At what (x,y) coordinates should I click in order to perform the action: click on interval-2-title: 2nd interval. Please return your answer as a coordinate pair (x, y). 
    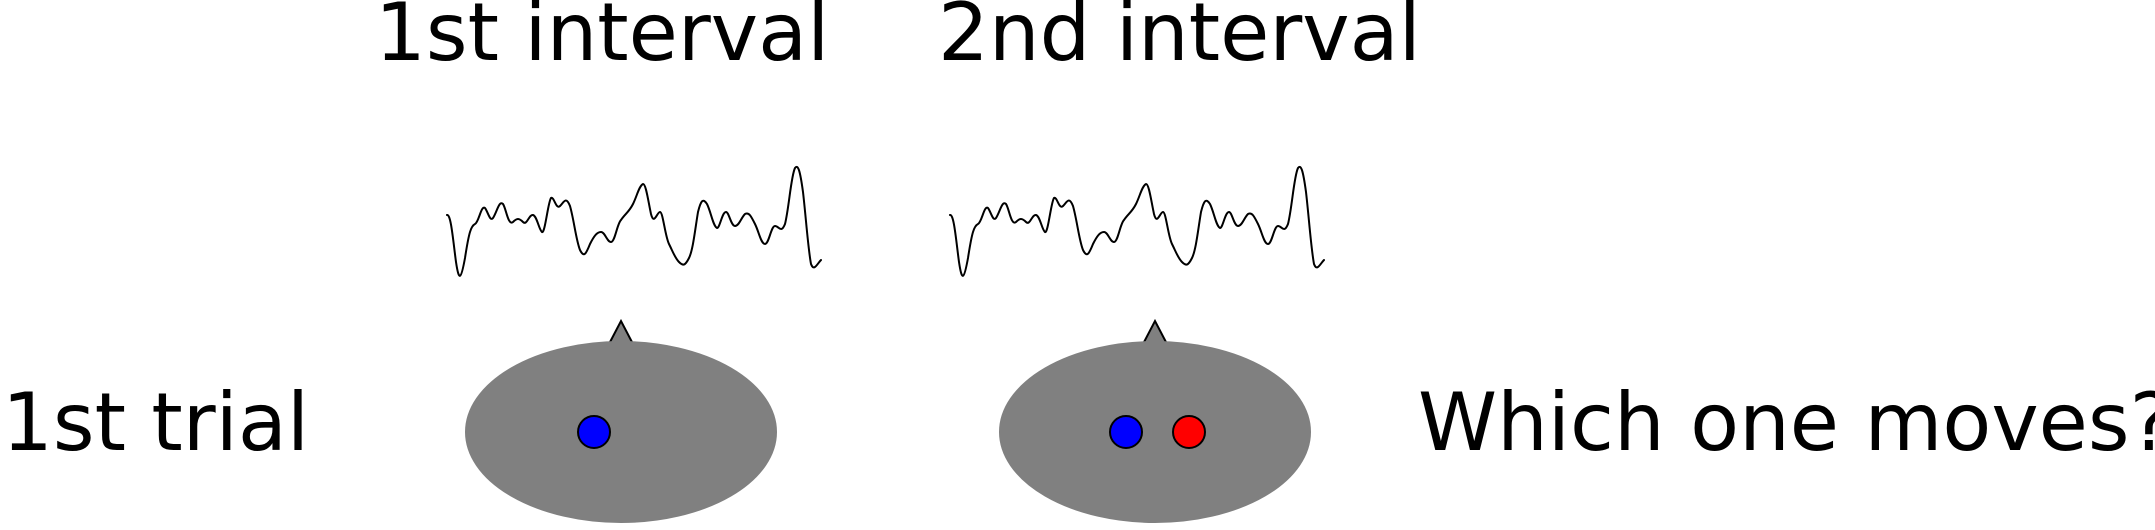
    Looking at the image, I should click on (1179, 39).